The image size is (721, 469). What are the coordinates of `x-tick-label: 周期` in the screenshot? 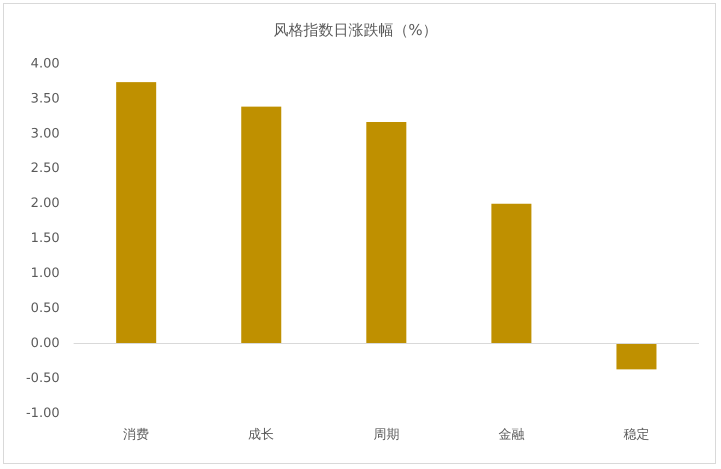 It's located at (386, 435).